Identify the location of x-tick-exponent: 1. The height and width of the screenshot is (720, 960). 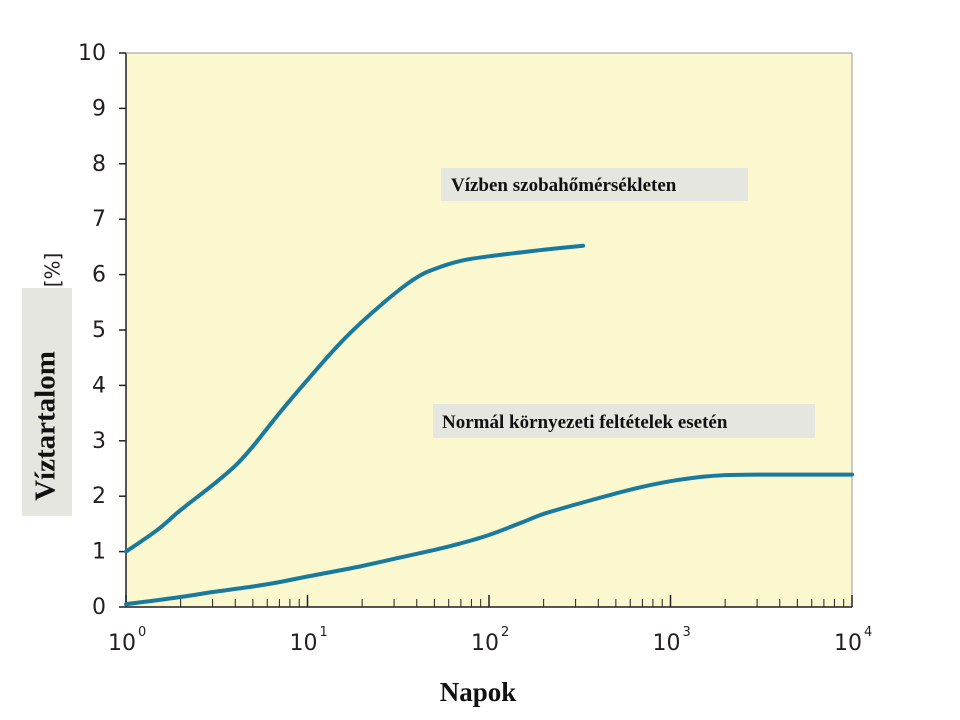
(324, 632).